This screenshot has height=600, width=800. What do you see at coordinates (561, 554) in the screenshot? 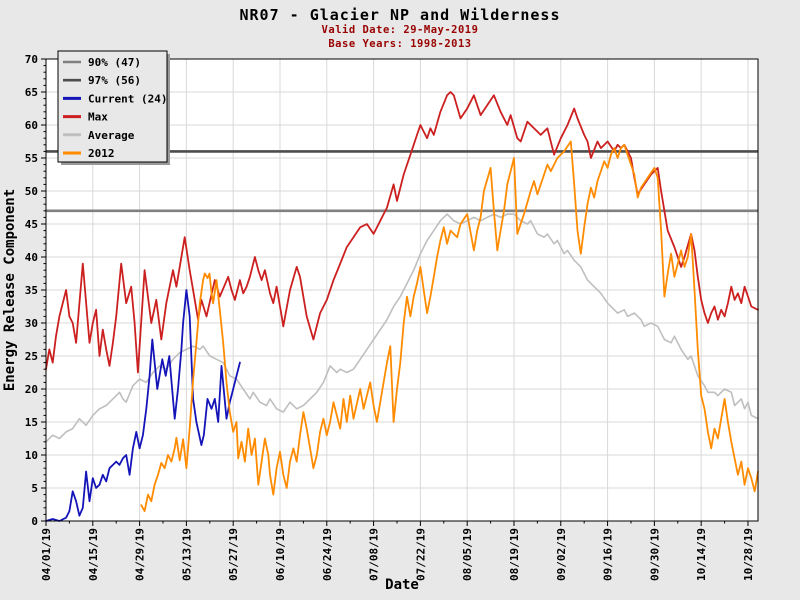
I see `x-tick-label: 09/02/19` at bounding box center [561, 554].